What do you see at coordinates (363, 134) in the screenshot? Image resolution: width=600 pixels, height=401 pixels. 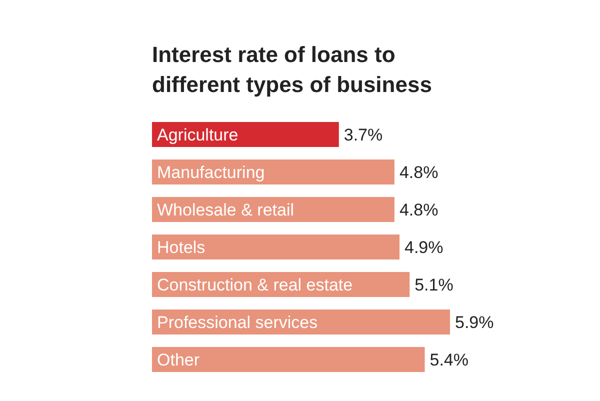 I see `data-label: 3.7%` at bounding box center [363, 134].